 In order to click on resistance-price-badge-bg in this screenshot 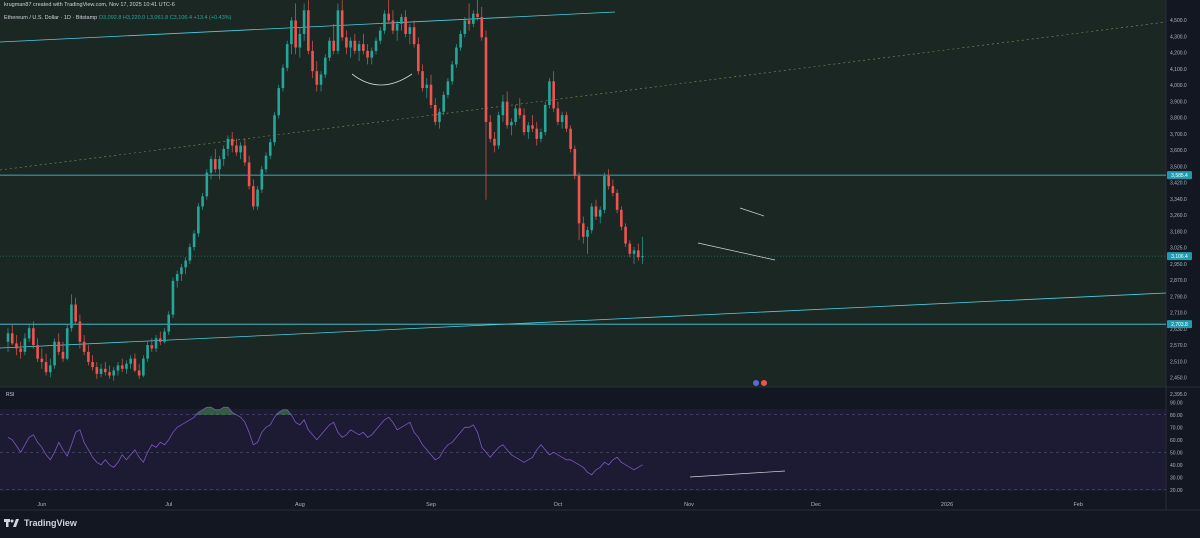, I will do `click(1179, 175)`.